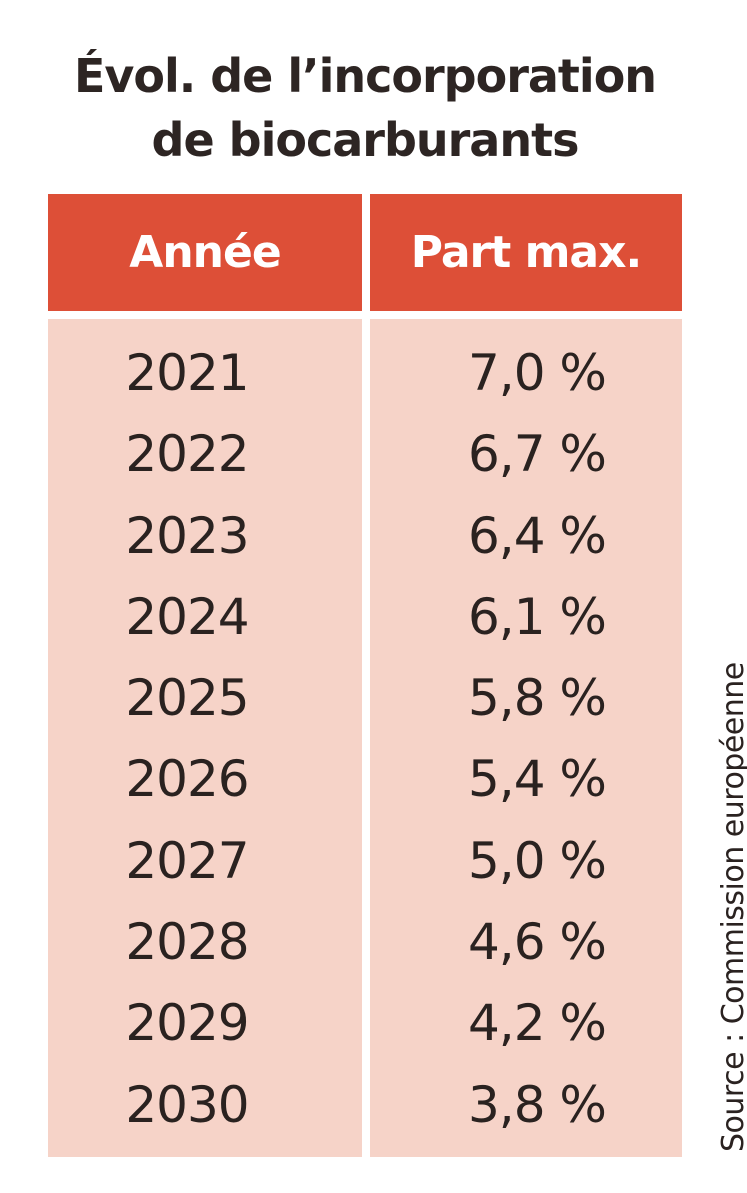  Describe the element at coordinates (537, 373) in the screenshot. I see `table-cell-share: 7,0 %` at that location.